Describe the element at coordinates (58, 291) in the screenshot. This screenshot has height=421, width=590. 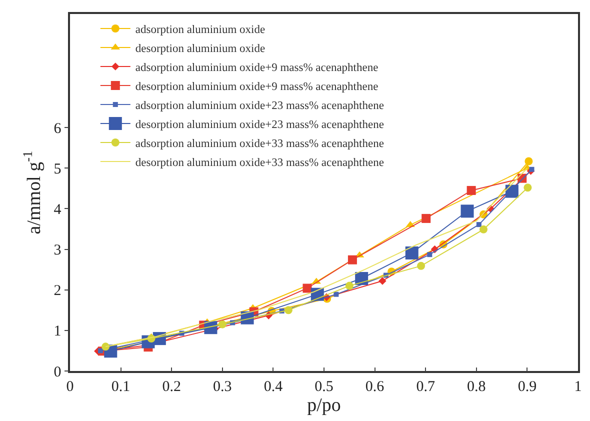
I see `y-tick-label: 2` at that location.